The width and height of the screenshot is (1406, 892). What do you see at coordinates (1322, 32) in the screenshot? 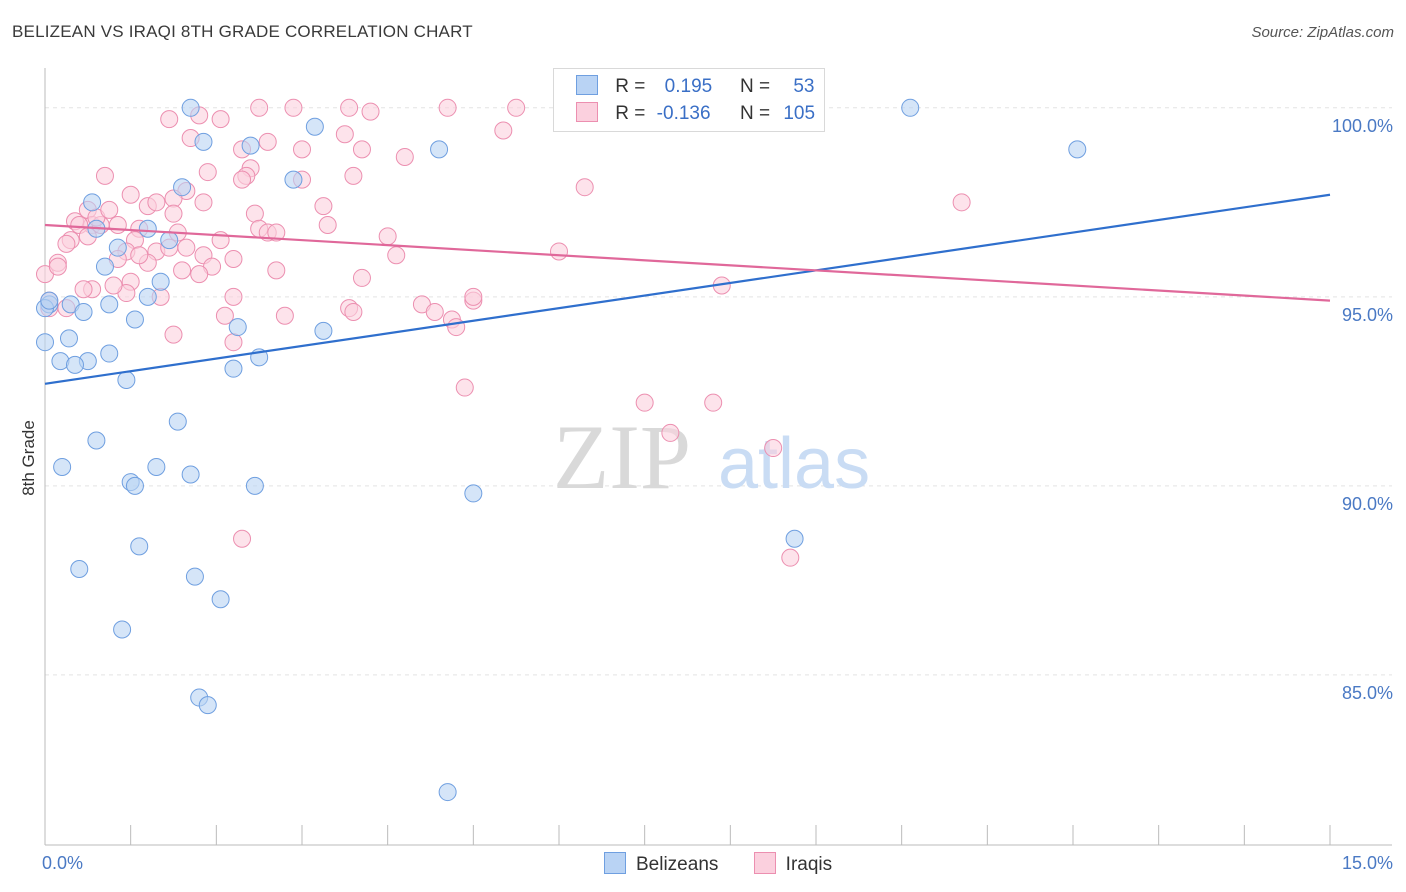
I see `source-label: Source: ZipAtlas.com` at bounding box center [1322, 32].